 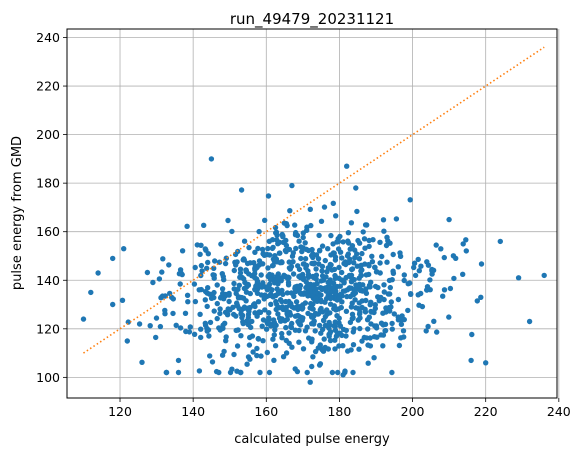 I want to click on x-tick-label: 120, so click(x=120, y=411).